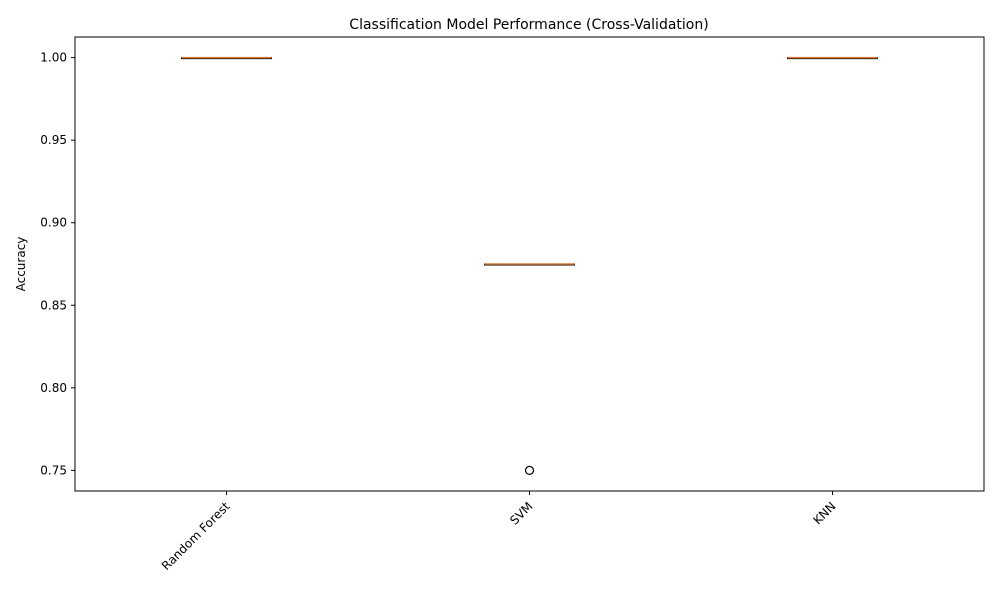 This screenshot has width=1000, height=600. What do you see at coordinates (53, 470) in the screenshot?
I see `y-tick-label: 0.75` at bounding box center [53, 470].